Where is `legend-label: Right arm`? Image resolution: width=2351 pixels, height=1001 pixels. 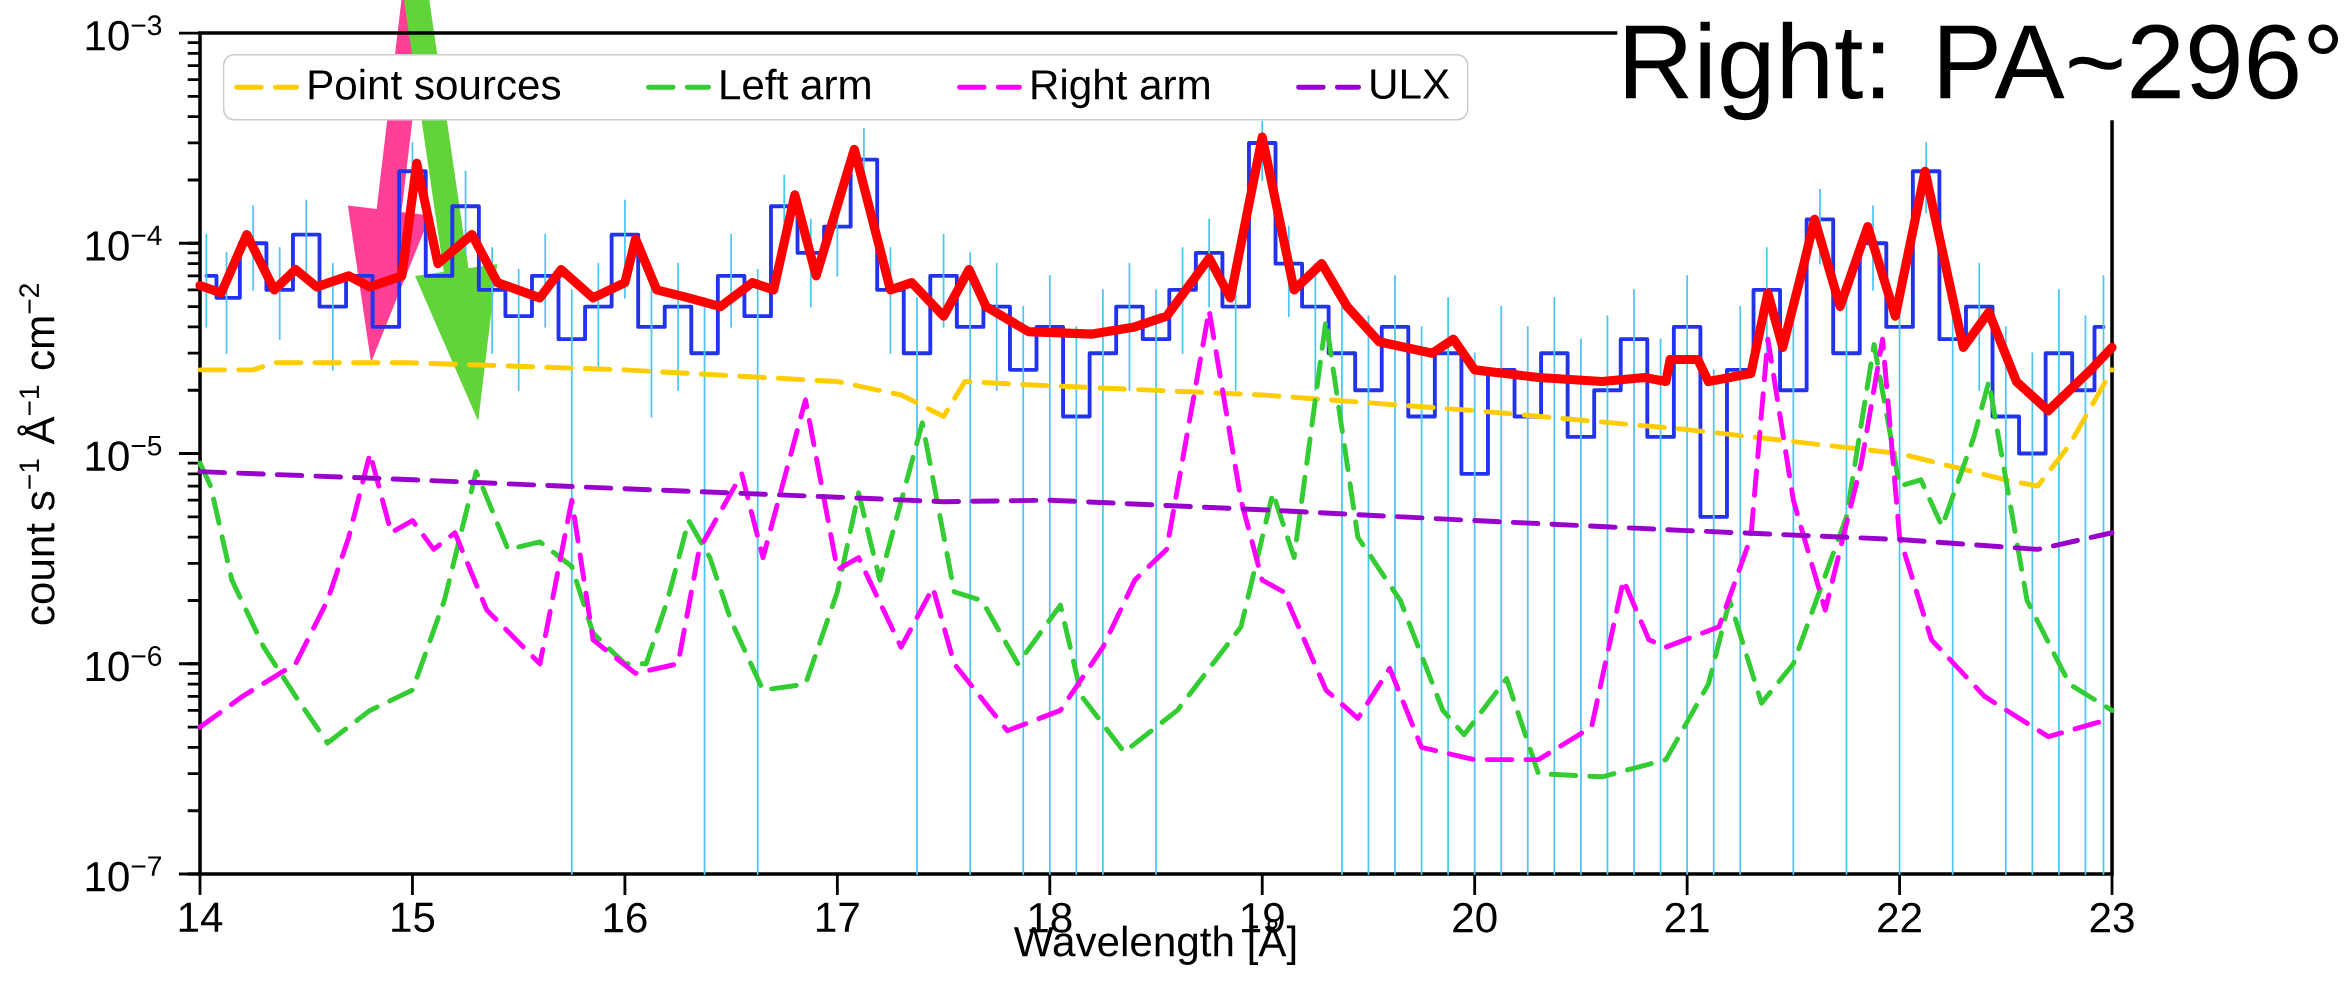
legend-label: Right arm is located at coordinates (1120, 88).